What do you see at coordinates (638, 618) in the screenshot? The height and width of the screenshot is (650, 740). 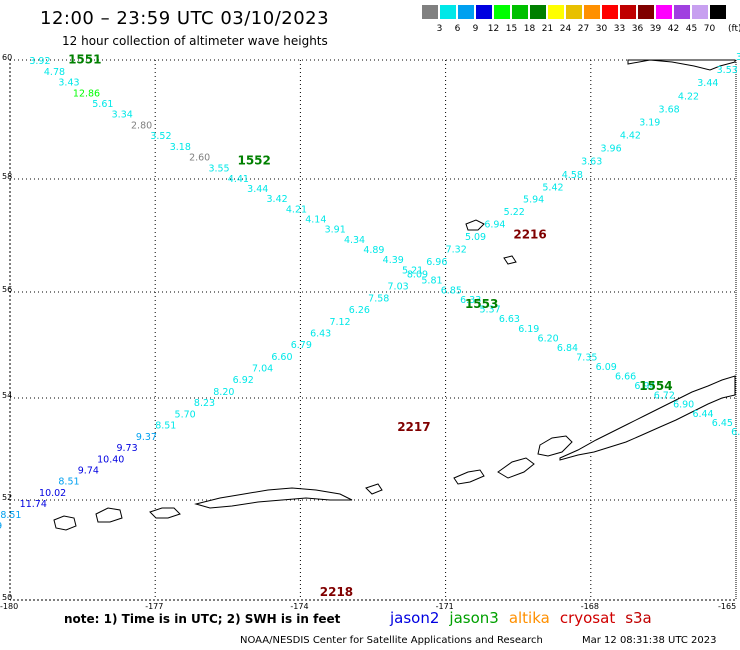 I see `satellite-name: s3a` at bounding box center [638, 618].